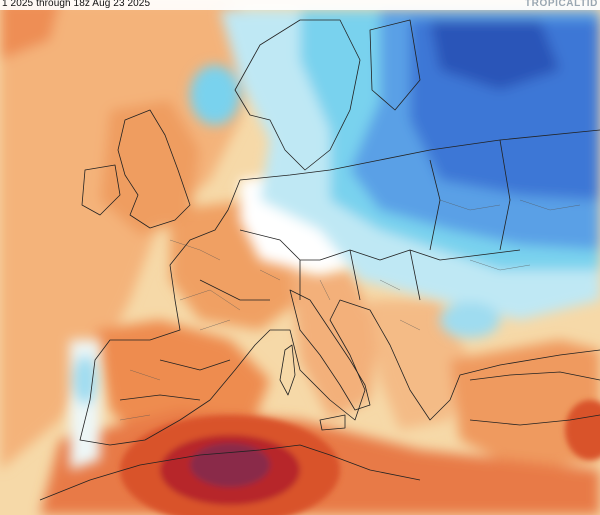  What do you see at coordinates (230, 465) in the screenshot?
I see `hottest-core` at bounding box center [230, 465].